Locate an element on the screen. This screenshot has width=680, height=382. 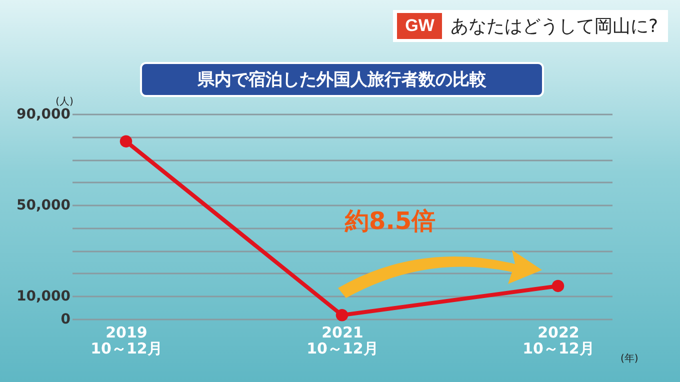
y-tick-label: 10,000 is located at coordinates (43, 296).